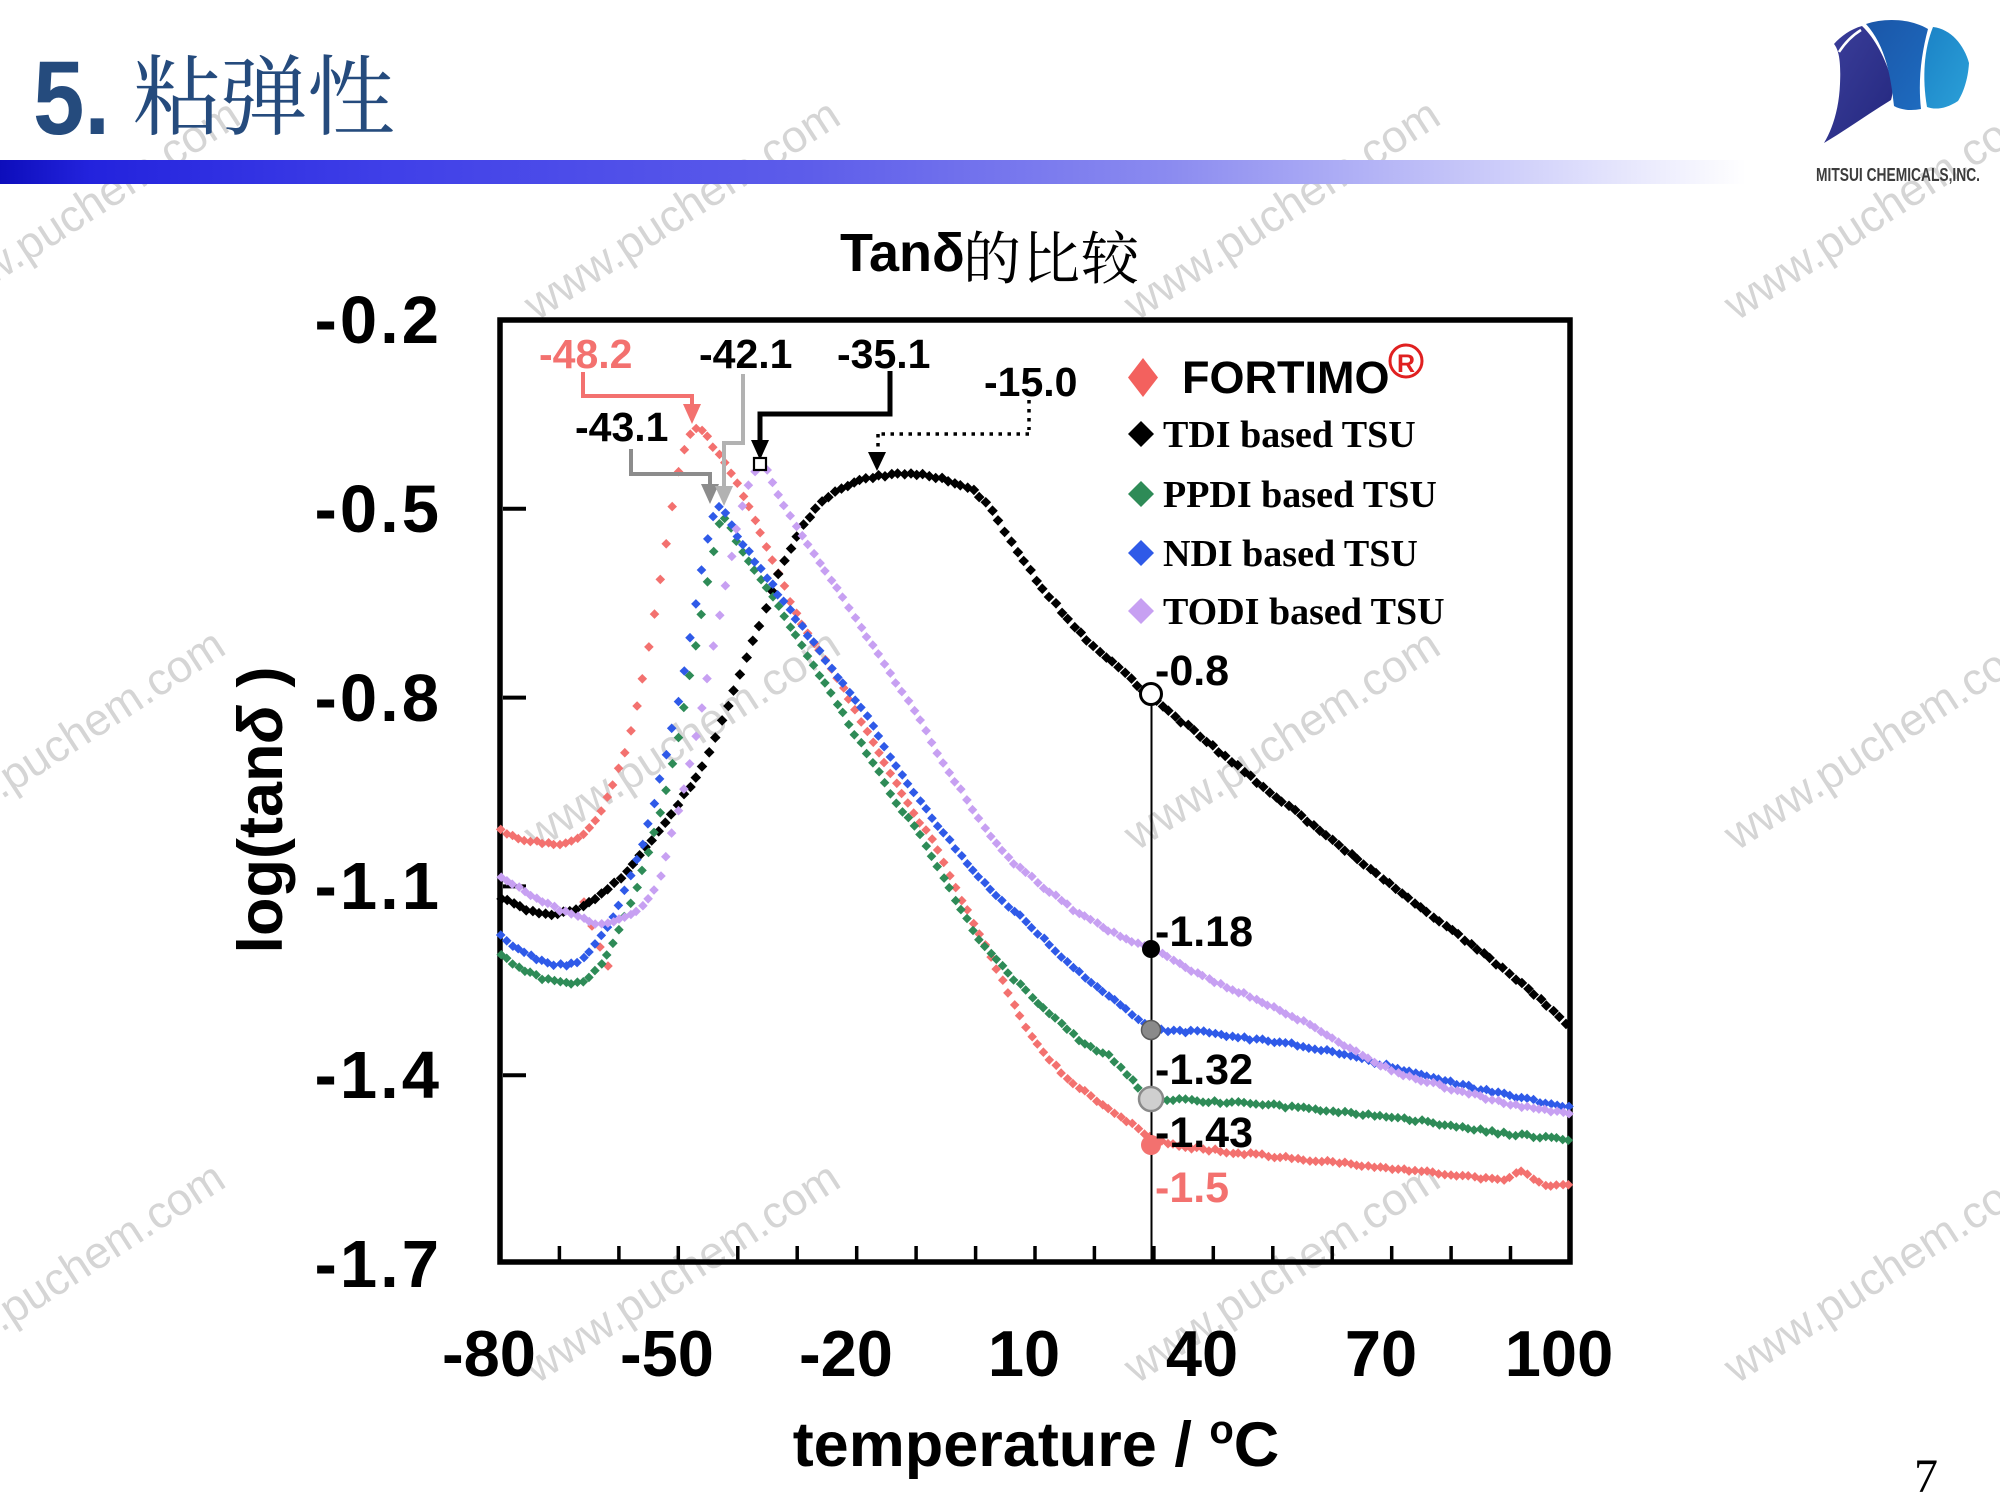 The height and width of the screenshot is (1500, 2000). I want to click on svg-text: -0.5, so click(378, 509).